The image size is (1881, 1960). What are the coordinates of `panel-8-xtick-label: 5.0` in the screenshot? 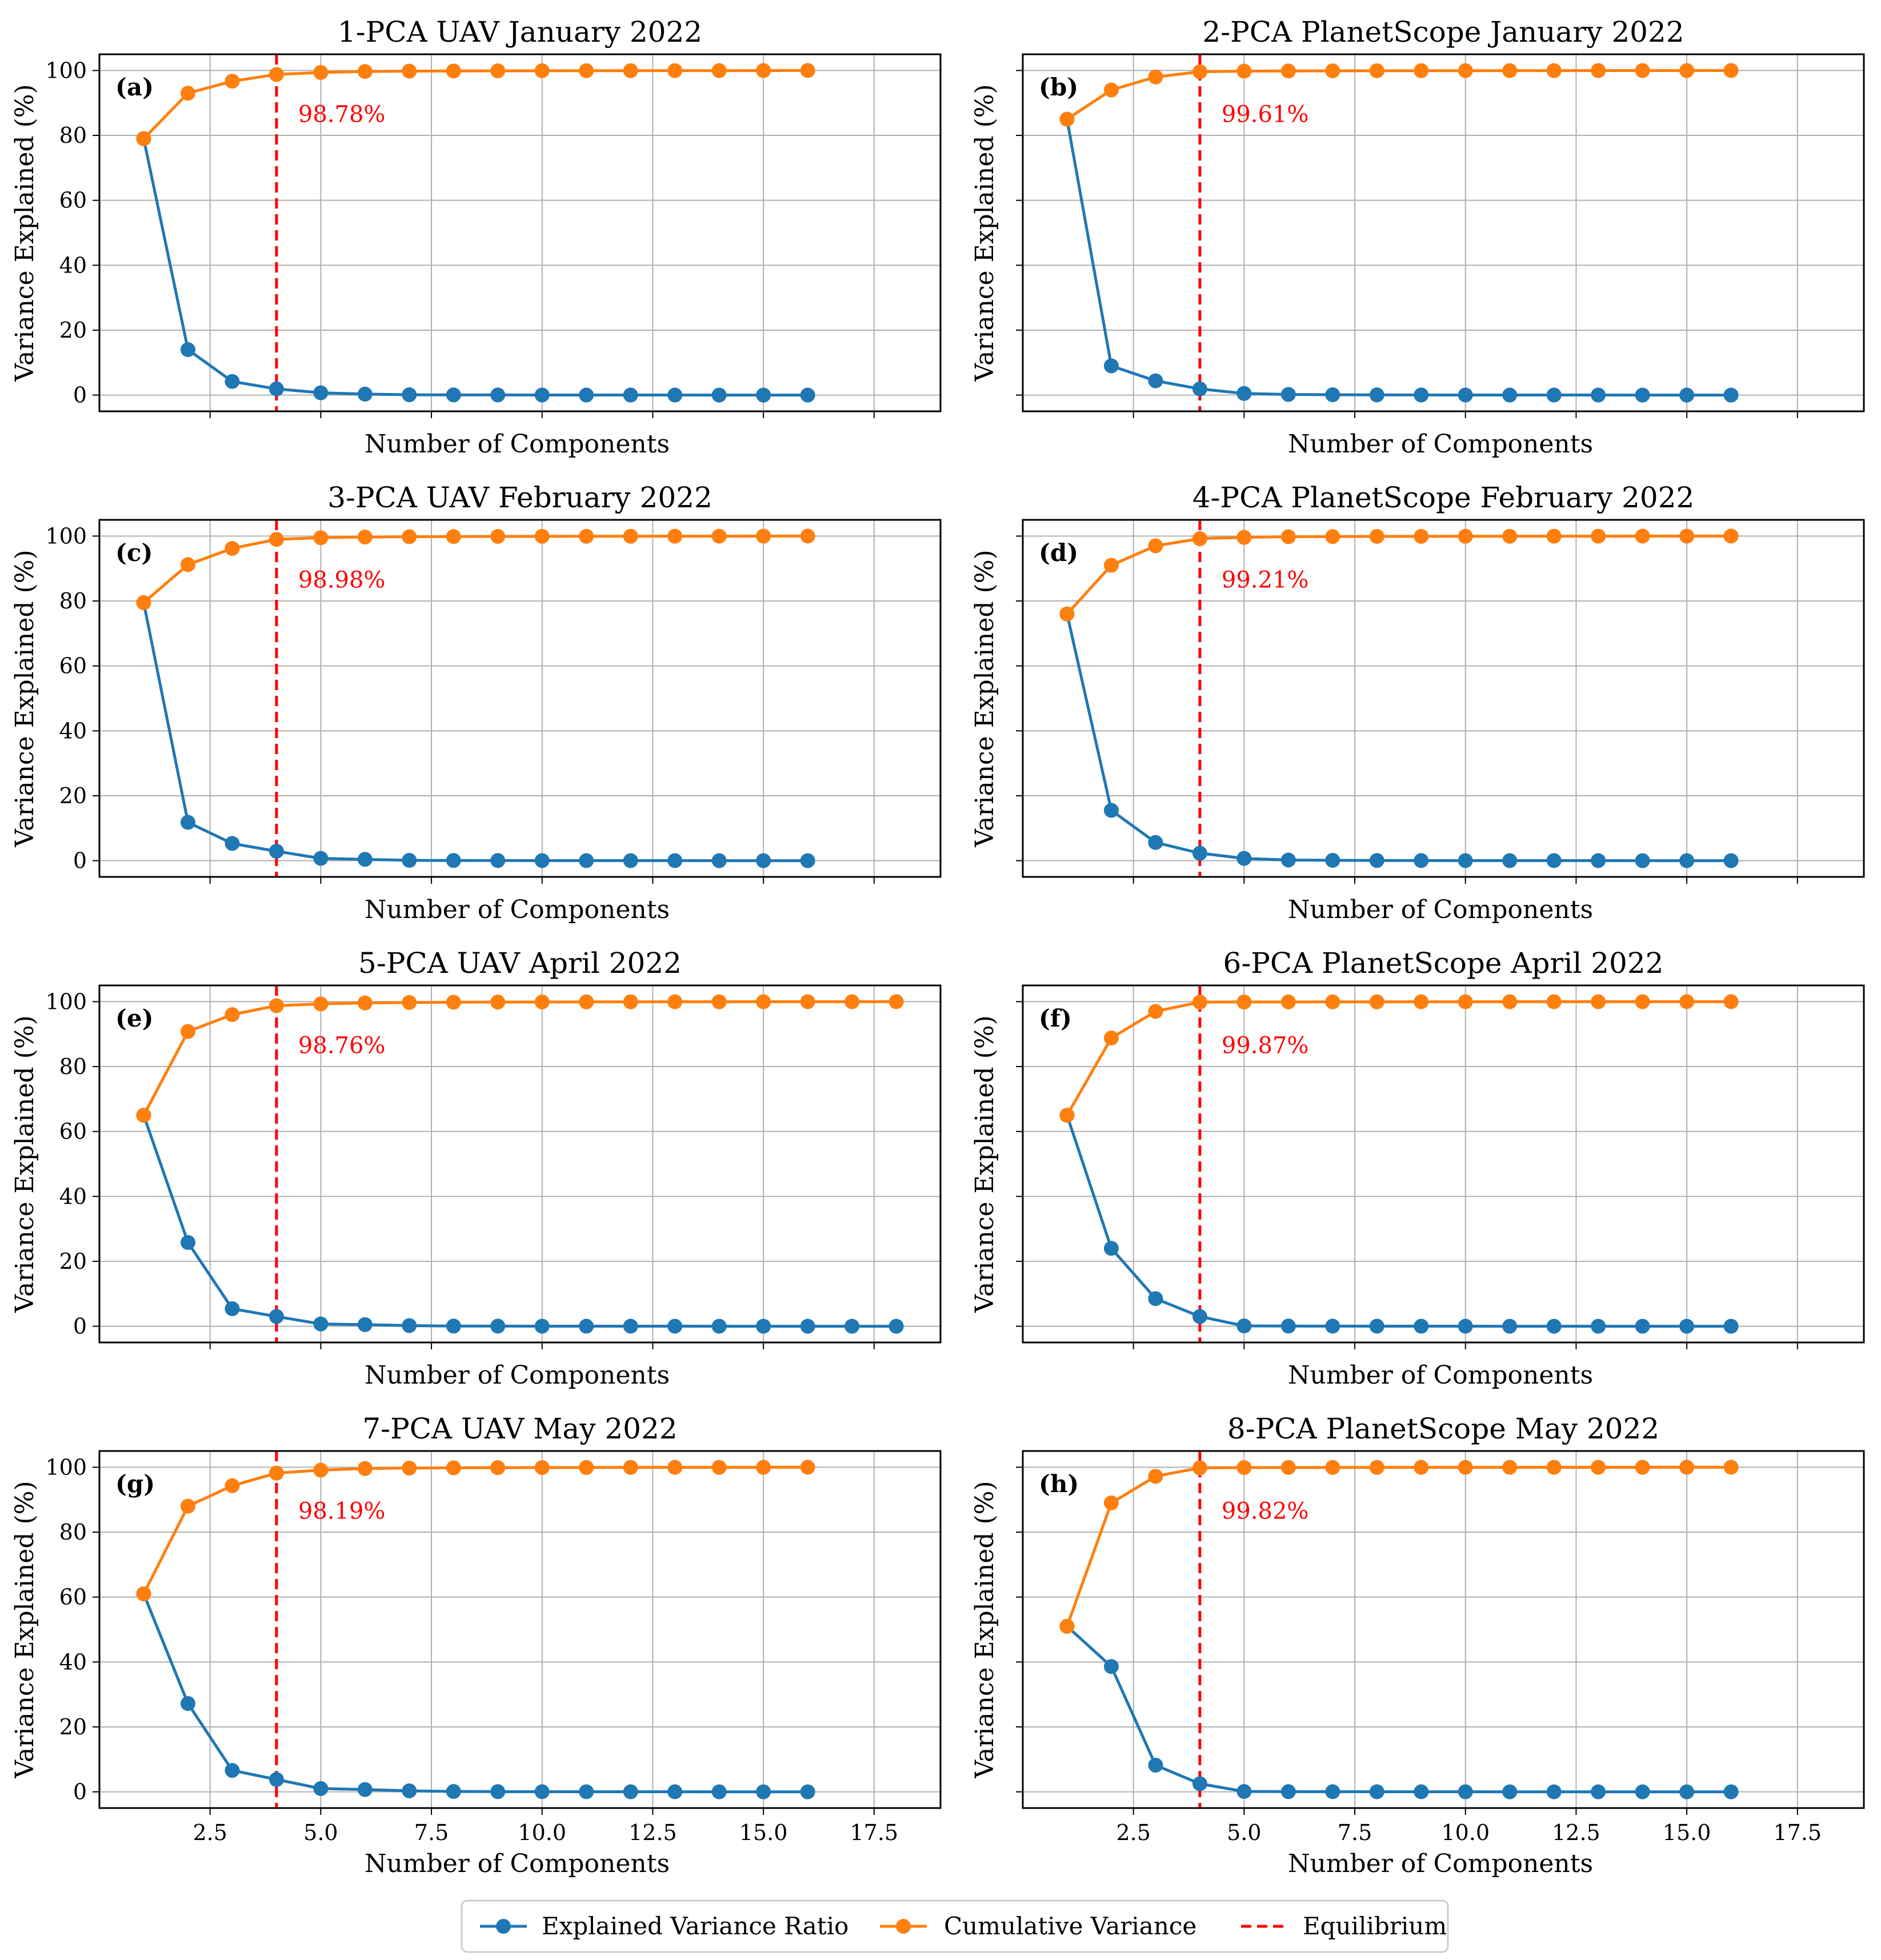 It's located at (1244, 1832).